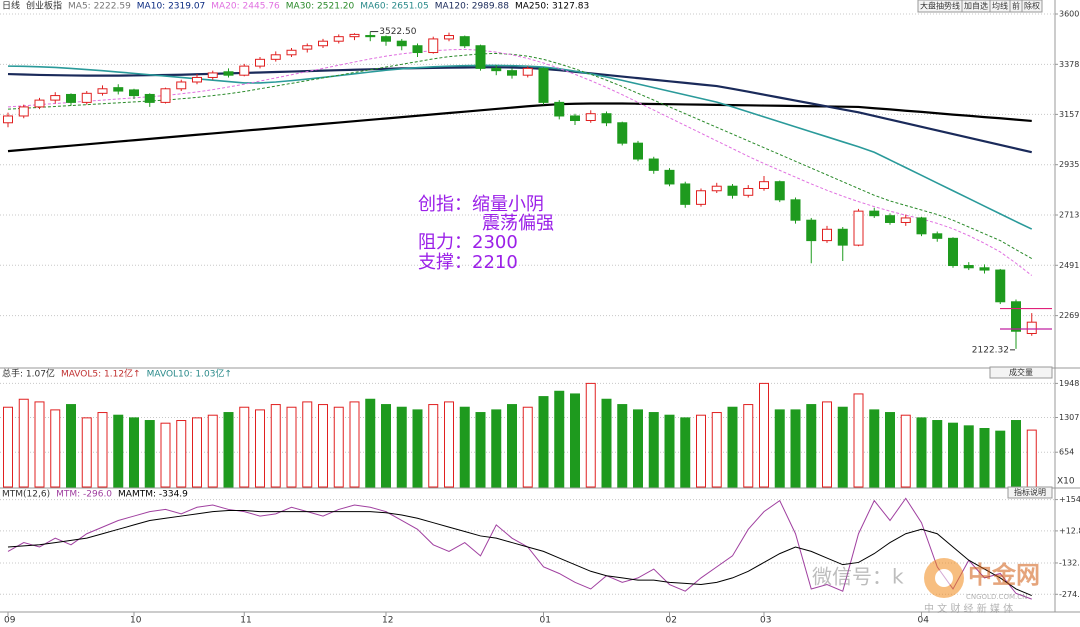 The width and height of the screenshot is (1080, 627). I want to click on toolbar-button-label: 均线, so click(1000, 6).